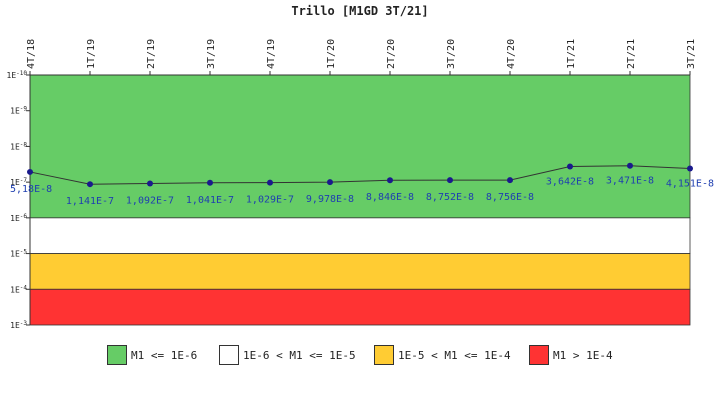  What do you see at coordinates (31, 189) in the screenshot?
I see `data-label: 5,18E-8` at bounding box center [31, 189].